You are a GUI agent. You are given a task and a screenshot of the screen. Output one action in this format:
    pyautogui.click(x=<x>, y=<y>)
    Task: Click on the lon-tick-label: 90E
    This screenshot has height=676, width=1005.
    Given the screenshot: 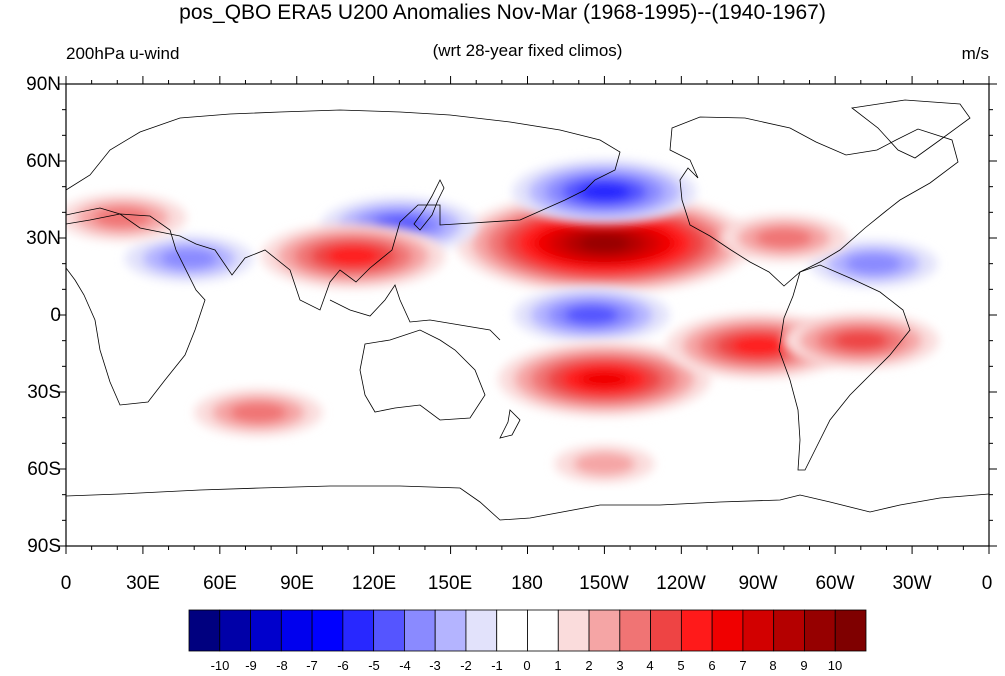 What is the action you would take?
    pyautogui.click(x=297, y=583)
    